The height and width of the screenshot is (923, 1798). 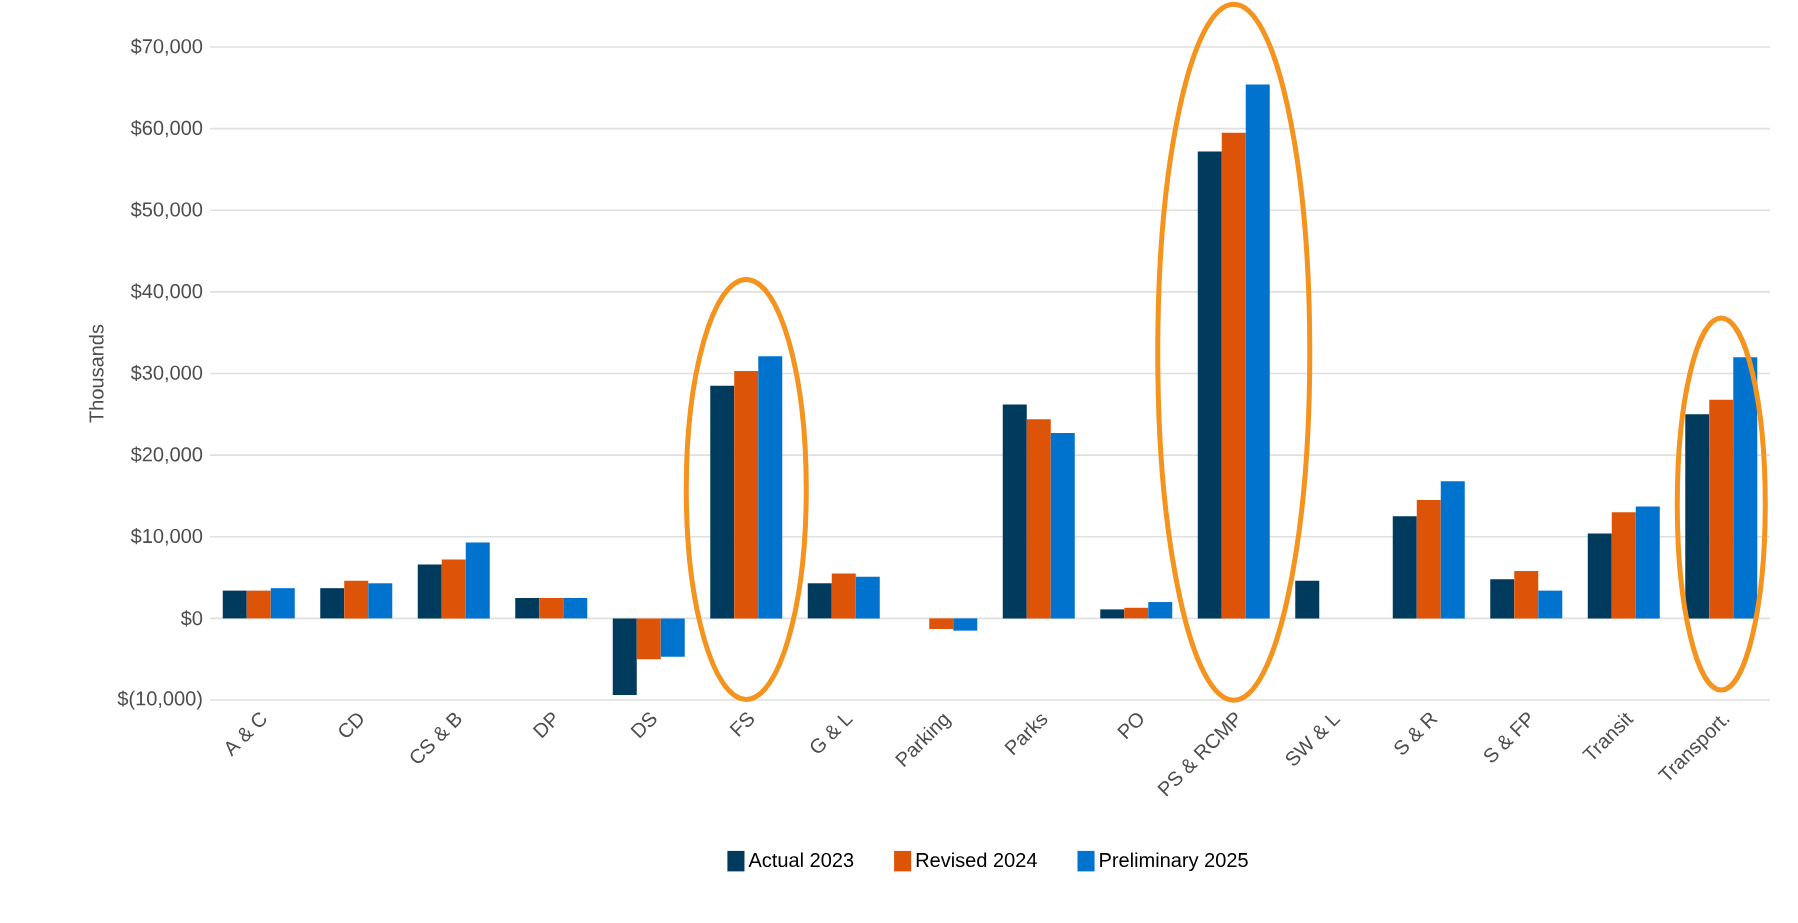 I want to click on x-tick-label: SW & L, so click(x=1313, y=740).